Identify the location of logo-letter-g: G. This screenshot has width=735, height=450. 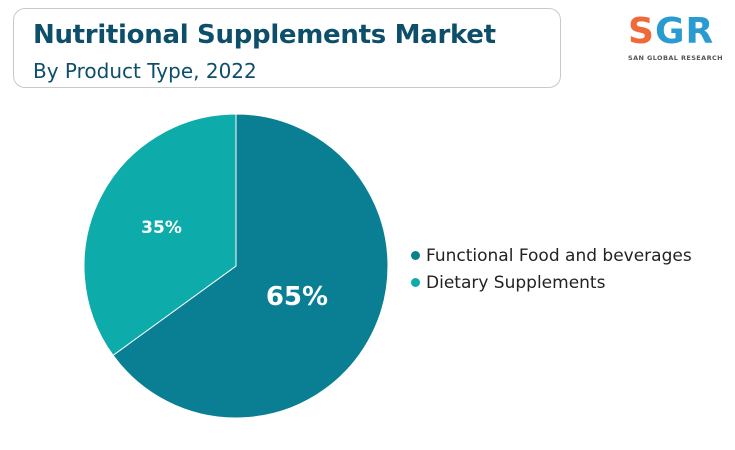
(670, 31).